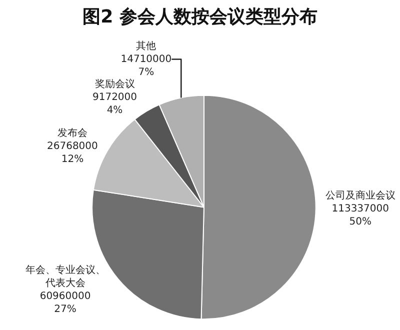 This screenshot has height=330, width=400. I want to click on slice-label: 其他, so click(146, 46).